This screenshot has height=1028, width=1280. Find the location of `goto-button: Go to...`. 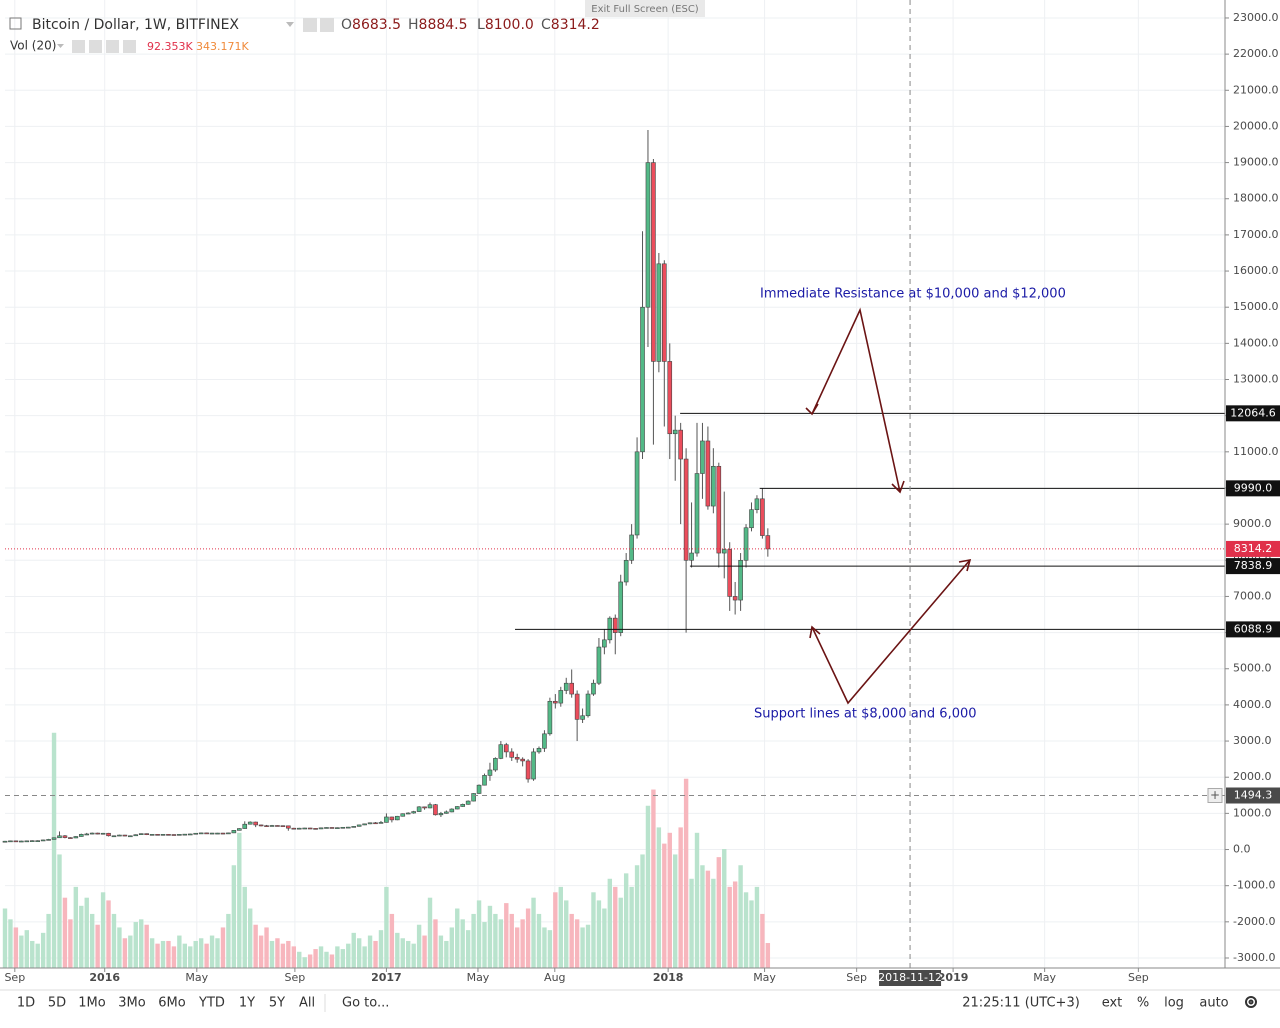

goto-button: Go to... is located at coordinates (365, 1003).